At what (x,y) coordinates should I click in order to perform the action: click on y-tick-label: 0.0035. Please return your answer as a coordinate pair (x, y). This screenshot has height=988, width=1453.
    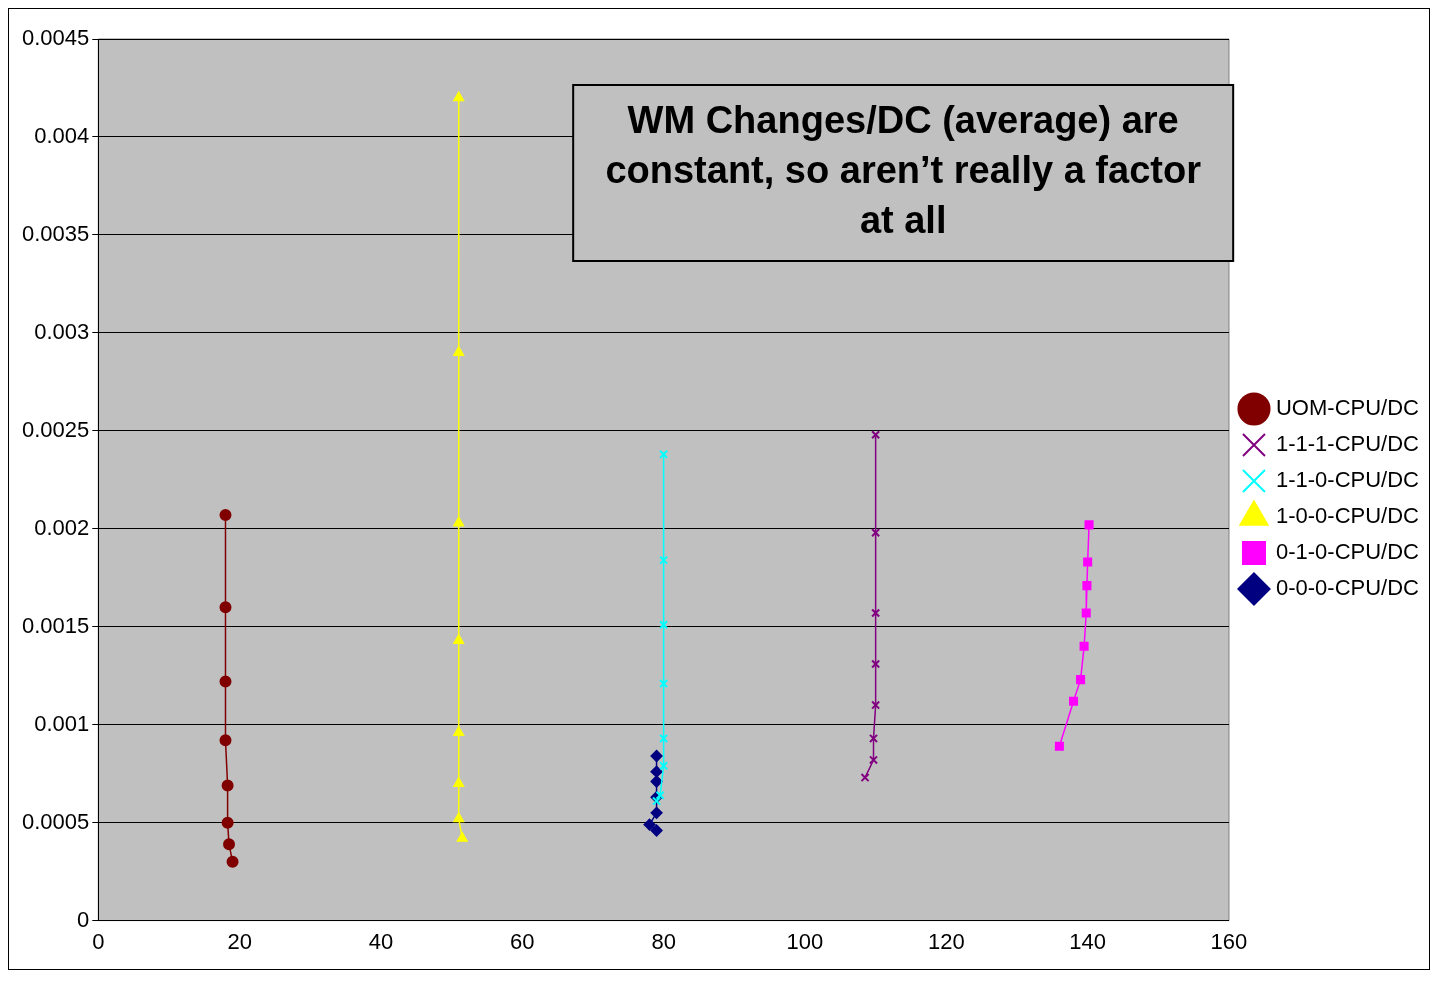
    Looking at the image, I should click on (55, 233).